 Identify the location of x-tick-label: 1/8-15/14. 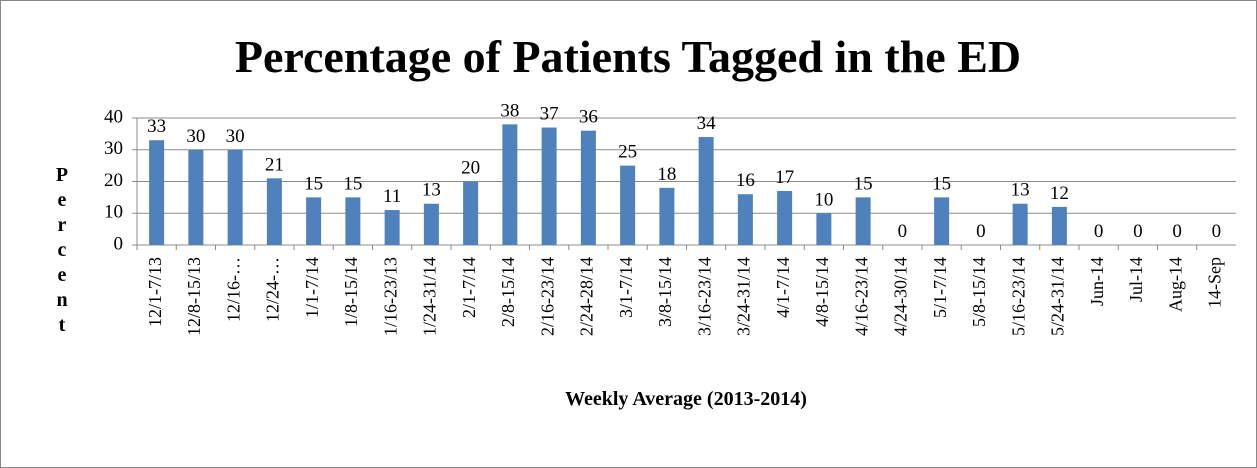
(351, 292).